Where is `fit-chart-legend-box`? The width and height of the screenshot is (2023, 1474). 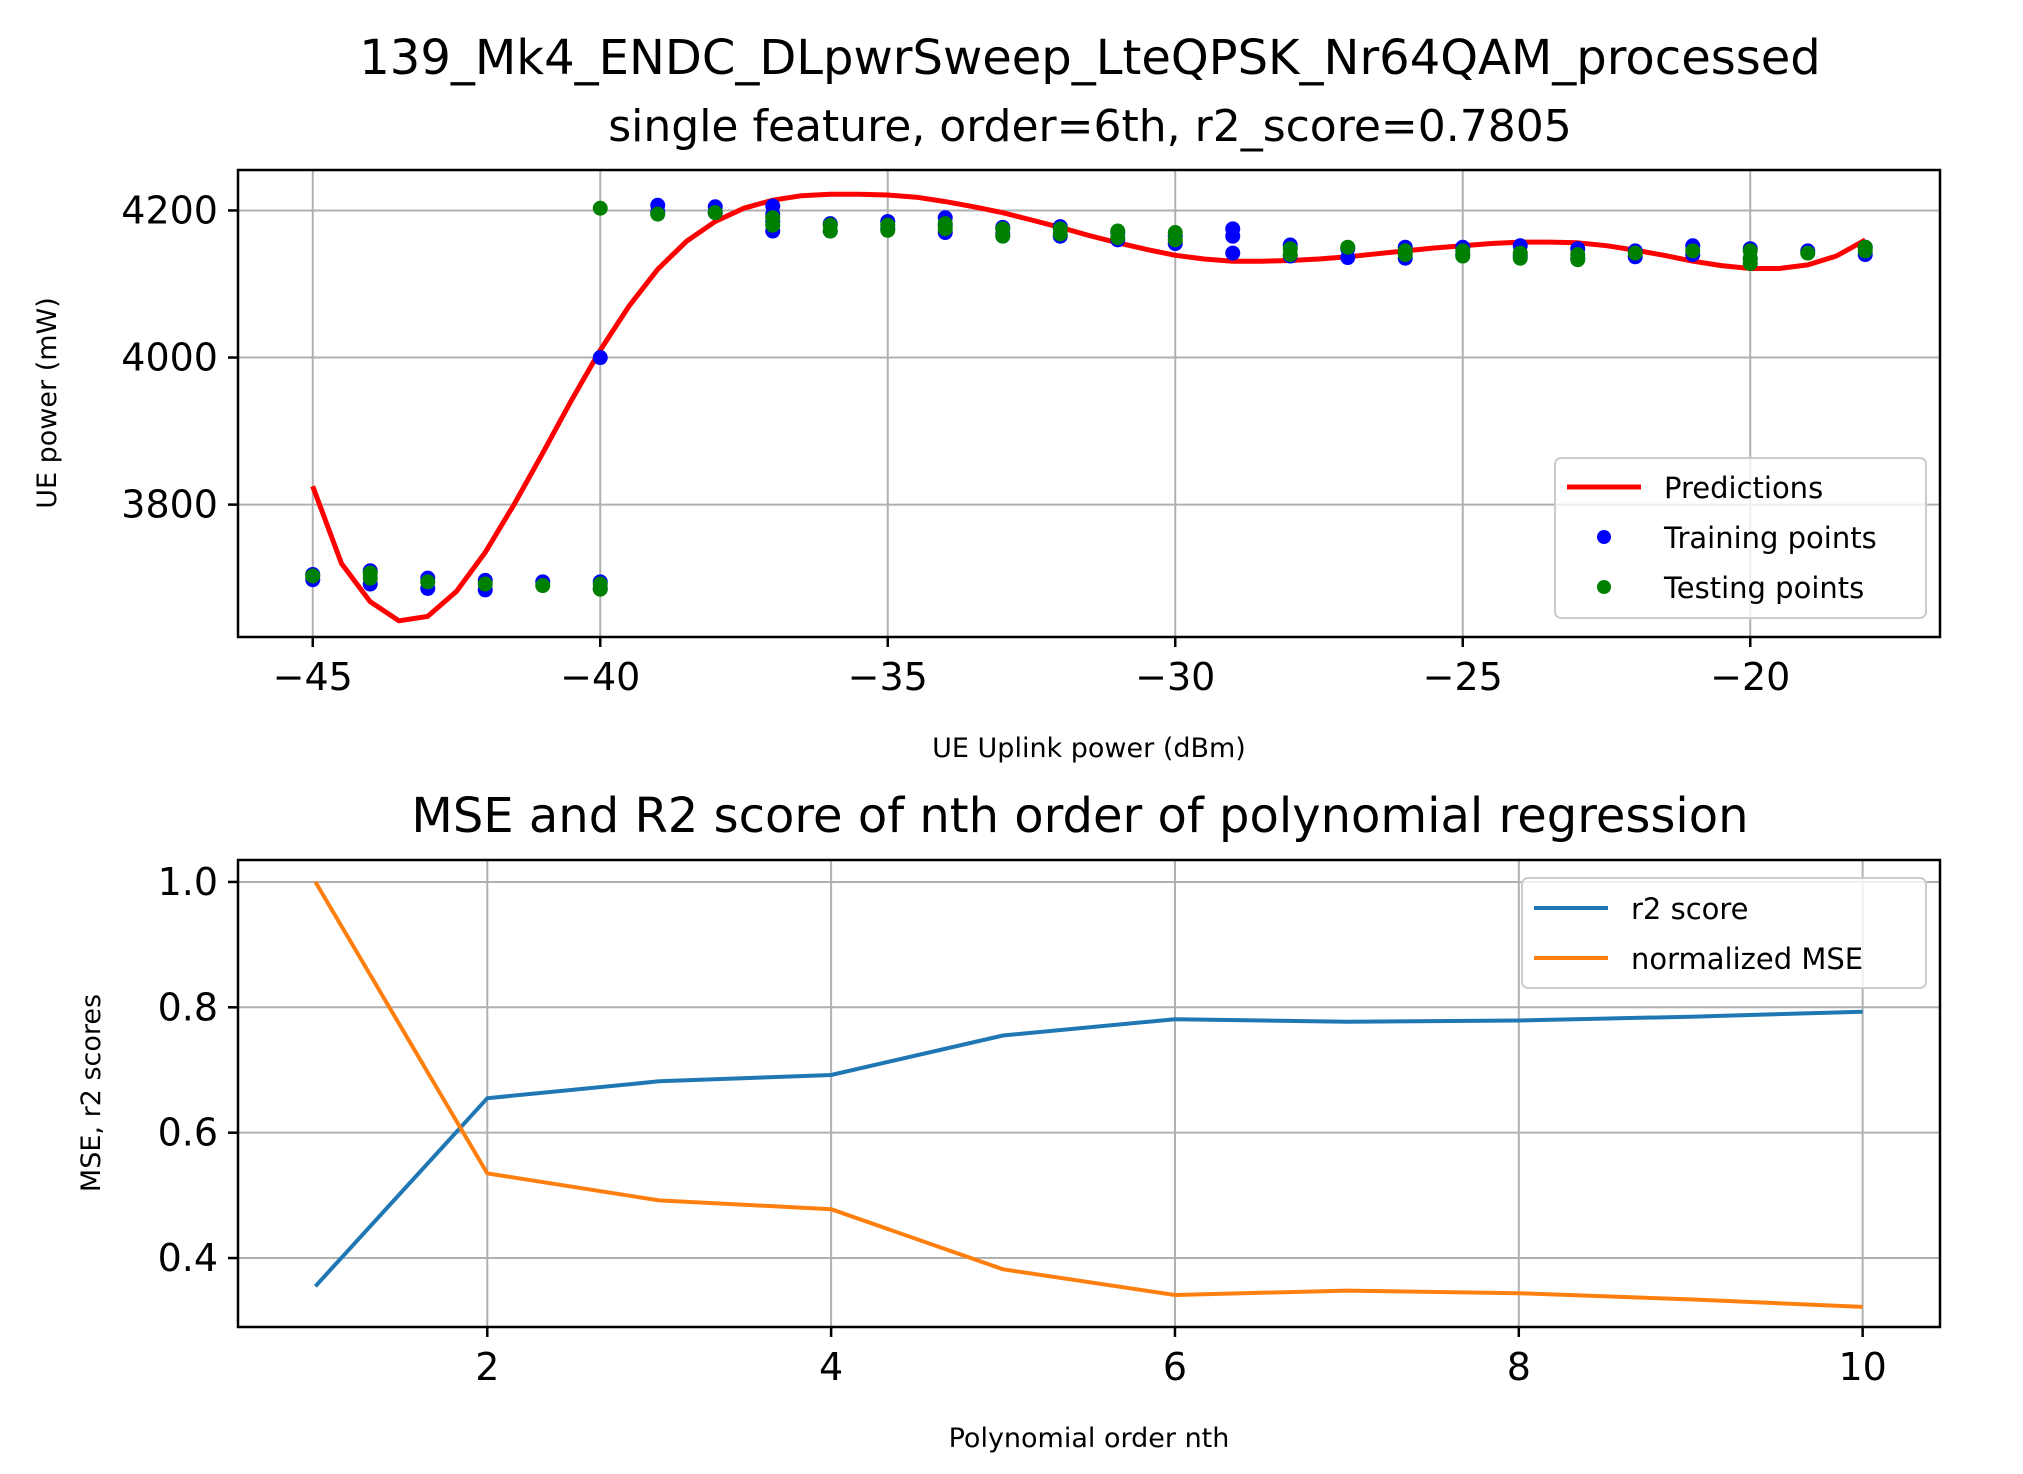
fit-chart-legend-box is located at coordinates (1740, 538).